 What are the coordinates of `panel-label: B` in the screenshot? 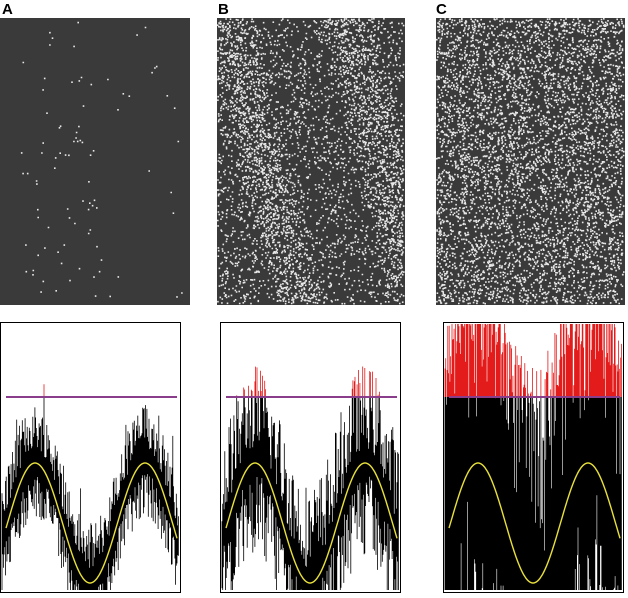 It's located at (223, 9).